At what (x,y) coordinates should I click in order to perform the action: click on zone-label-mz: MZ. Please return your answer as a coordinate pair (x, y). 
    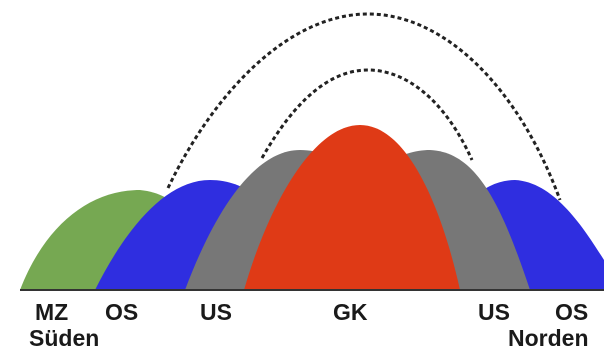
    Looking at the image, I should click on (51, 312).